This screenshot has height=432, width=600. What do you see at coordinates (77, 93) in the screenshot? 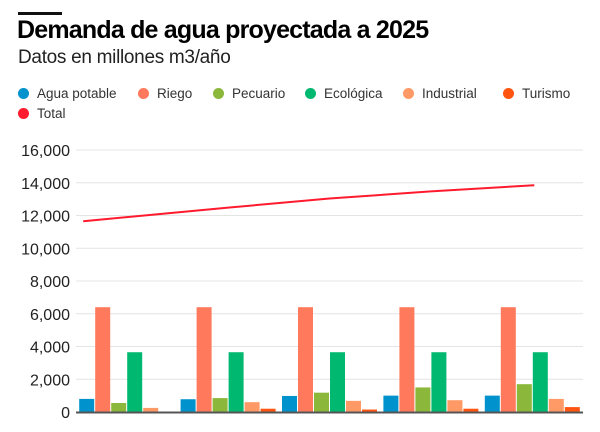
I see `legend-label: Agua potable` at bounding box center [77, 93].